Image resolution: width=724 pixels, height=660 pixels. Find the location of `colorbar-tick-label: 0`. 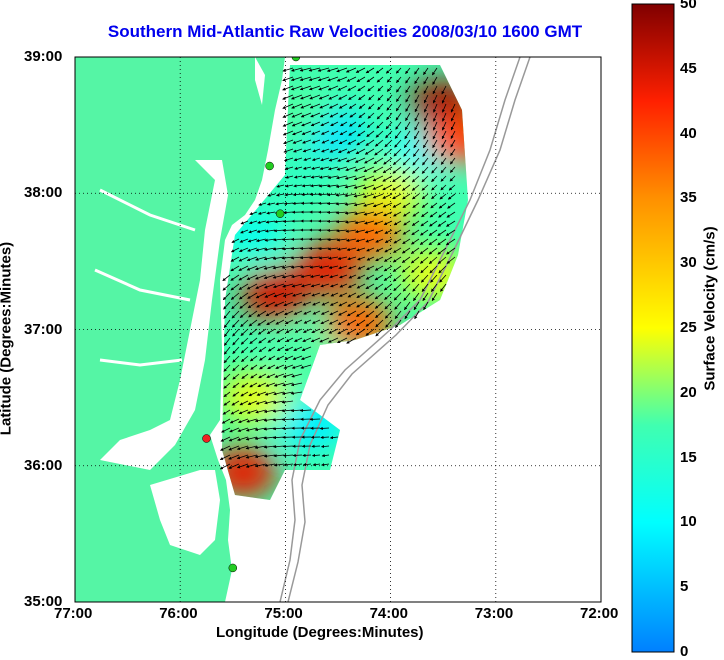

colorbar-tick-label: 0 is located at coordinates (684, 651).